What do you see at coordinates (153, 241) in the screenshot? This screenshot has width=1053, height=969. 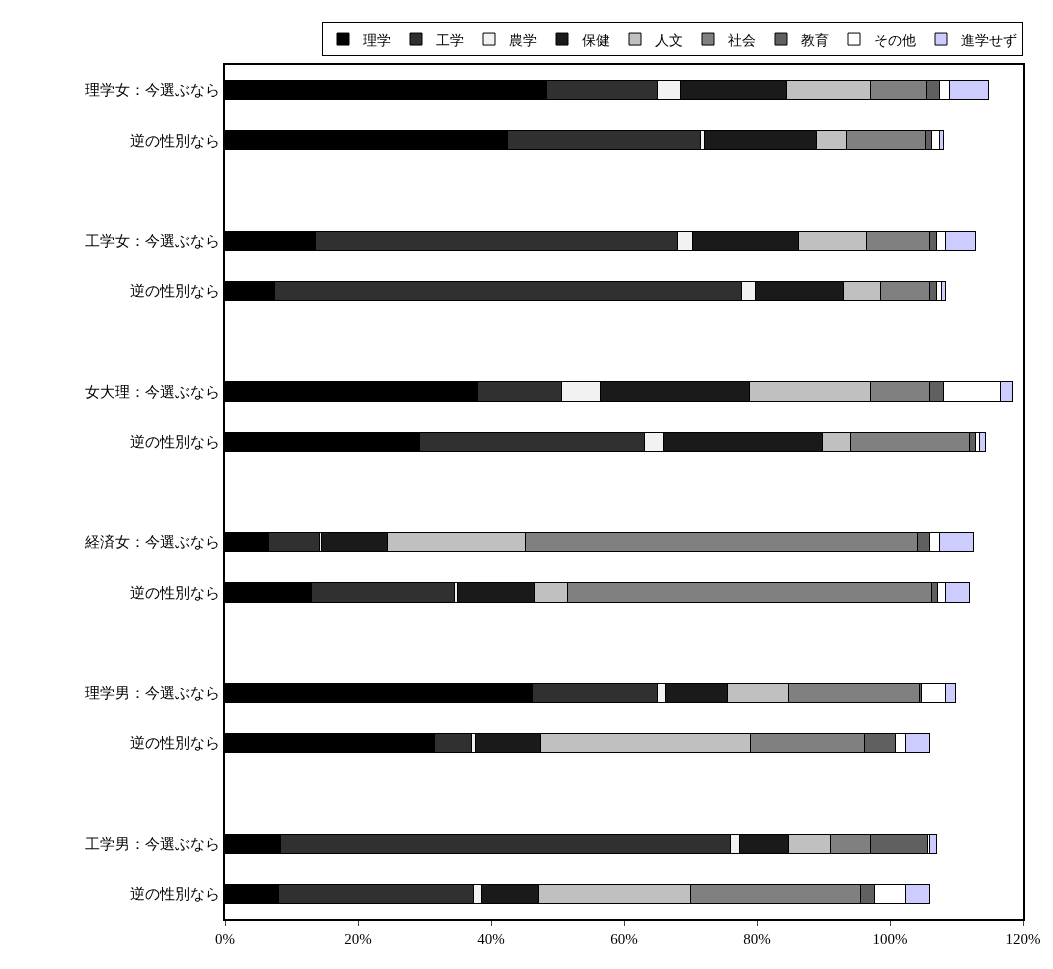 I see `y-tick-label: 工学女：今選ぶなら` at bounding box center [153, 241].